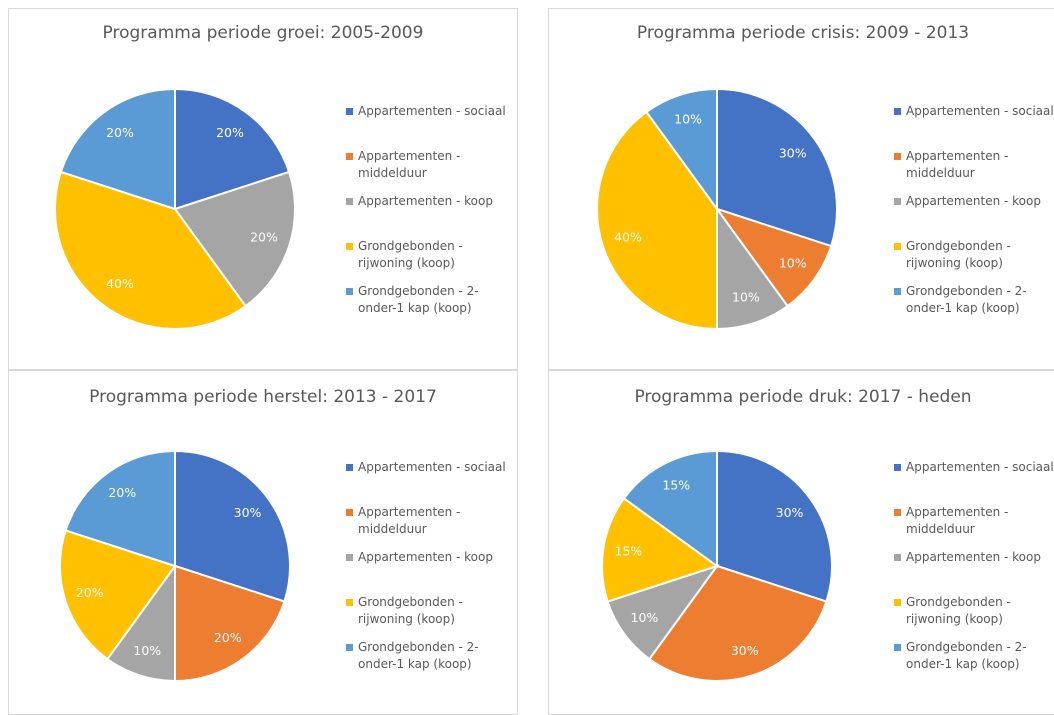 The height and width of the screenshot is (715, 1054). I want to click on chart-title: Programma periode druk: 2017 - heden, so click(803, 397).